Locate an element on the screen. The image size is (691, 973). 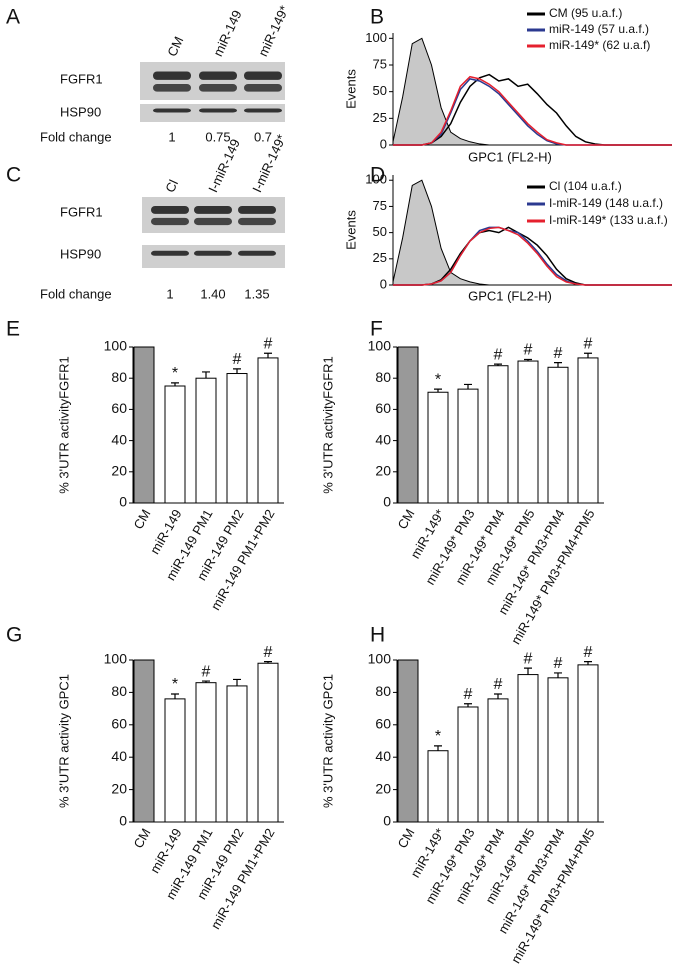
y-axis-label: % 3'UTR activityFGFR1 is located at coordinates (327, 425).